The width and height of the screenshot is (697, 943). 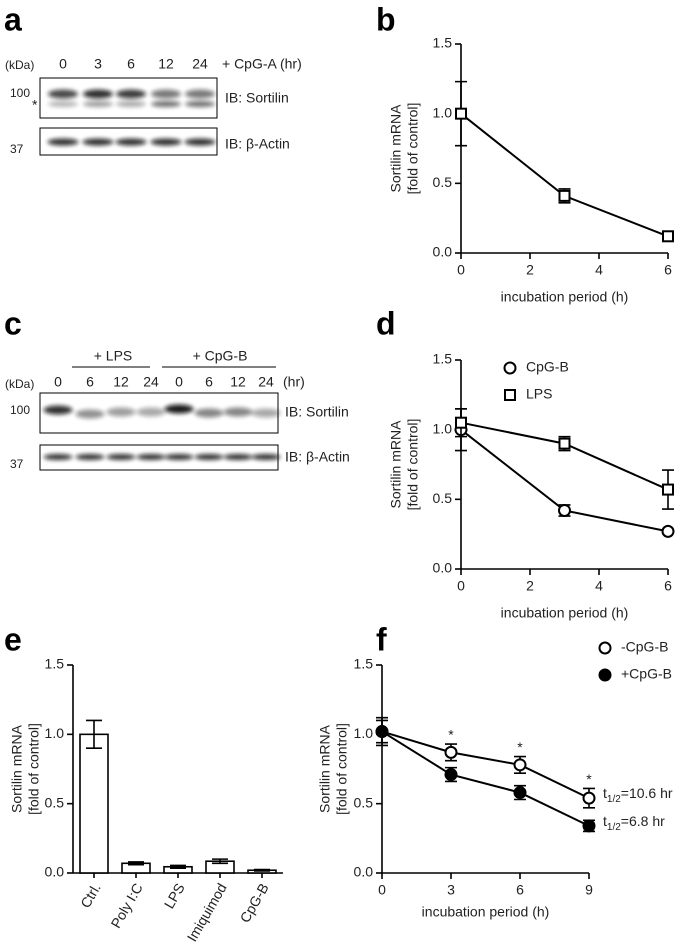 I want to click on x-tick-label: 4, so click(x=599, y=586).